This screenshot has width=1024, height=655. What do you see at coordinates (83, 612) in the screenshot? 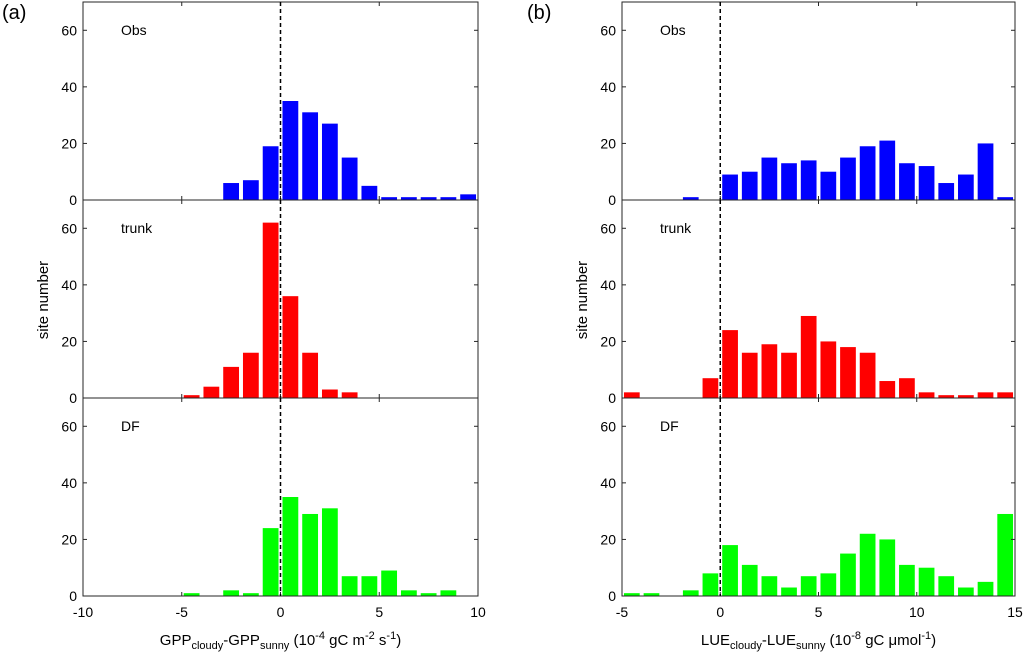
I see `x-tick-label: -10` at bounding box center [83, 612].